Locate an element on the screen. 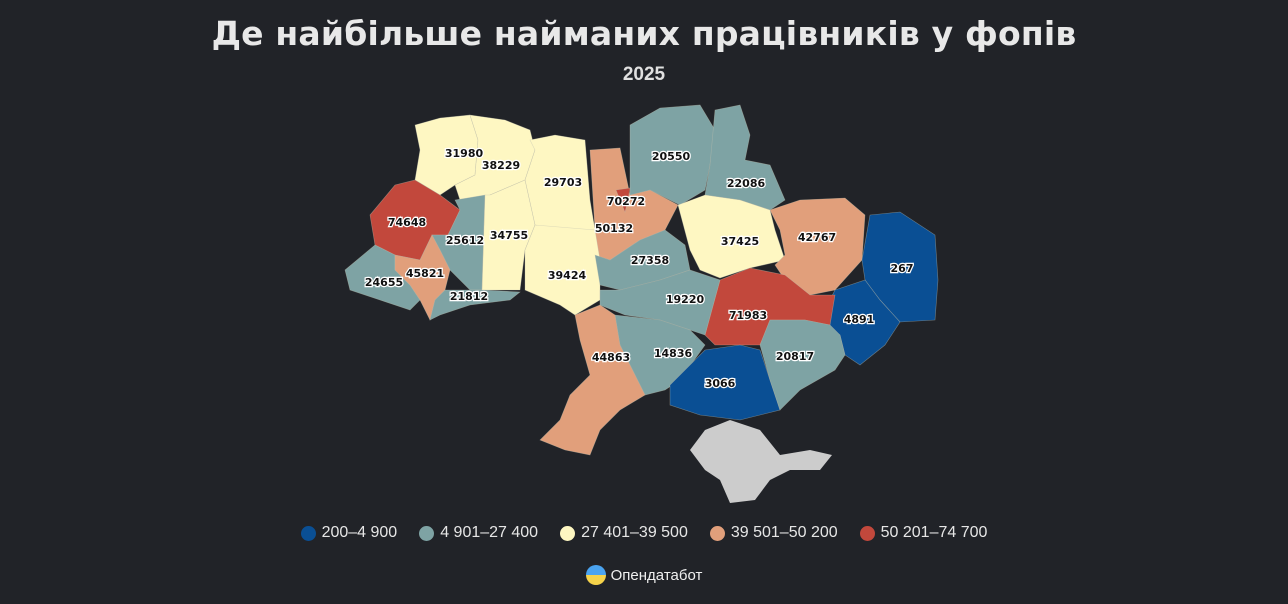 This screenshot has height=604, width=1288. region-value-label: 25612 is located at coordinates (465, 240).